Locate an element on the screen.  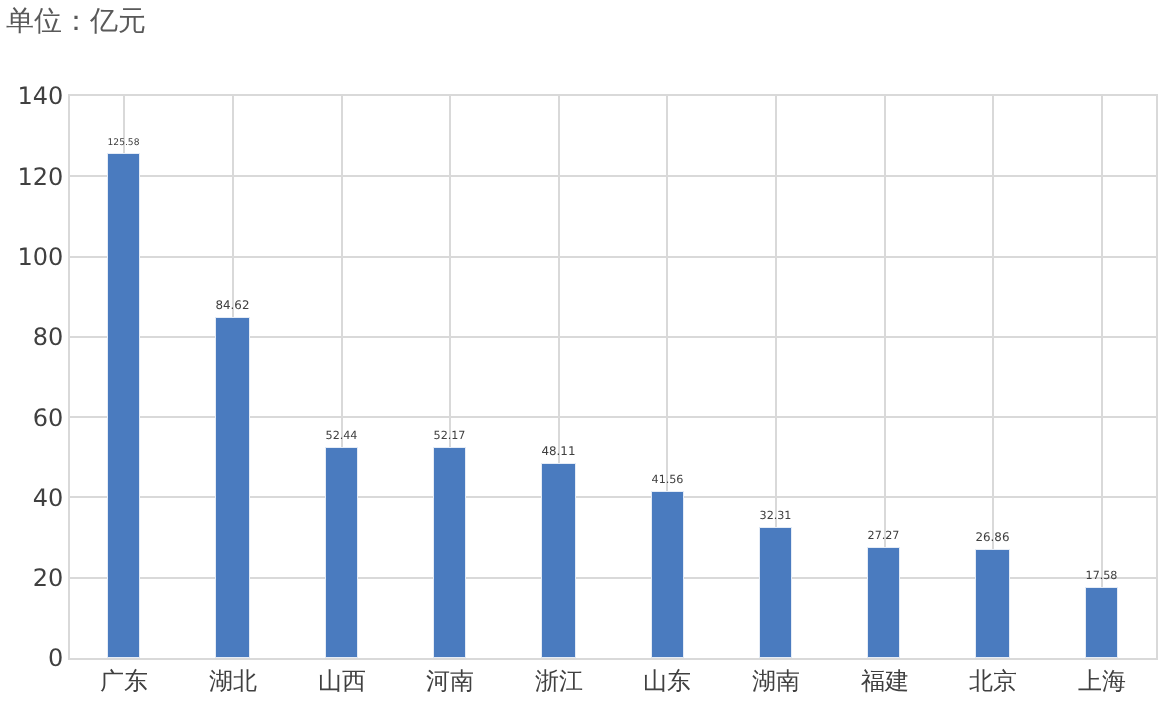
x-tick-label: 山西 is located at coordinates (341, 680).